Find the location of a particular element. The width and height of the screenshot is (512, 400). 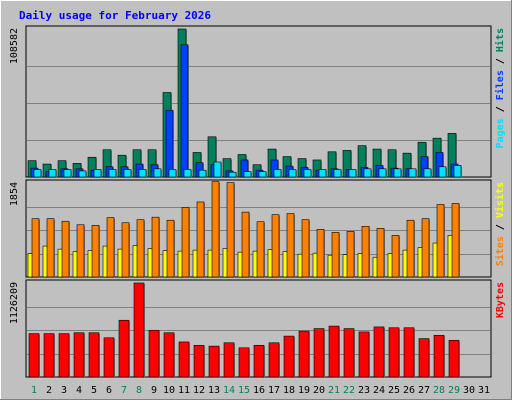

day-label-12: 12 is located at coordinates (199, 390).